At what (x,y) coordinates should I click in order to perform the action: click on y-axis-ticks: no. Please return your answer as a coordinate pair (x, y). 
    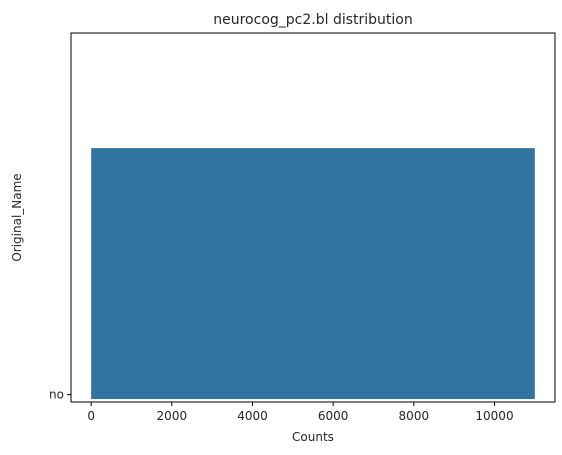
    Looking at the image, I should click on (60, 395).